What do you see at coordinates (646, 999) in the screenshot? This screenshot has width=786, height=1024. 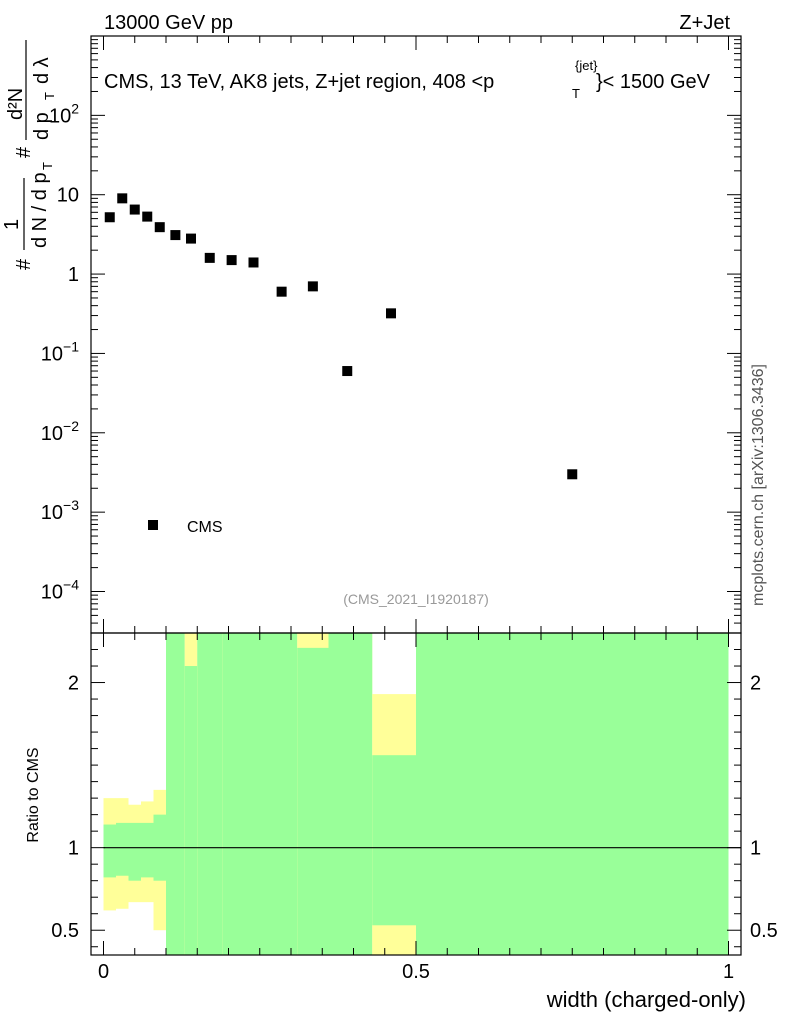 I see `x-axis-label: width (charged-only)` at bounding box center [646, 999].